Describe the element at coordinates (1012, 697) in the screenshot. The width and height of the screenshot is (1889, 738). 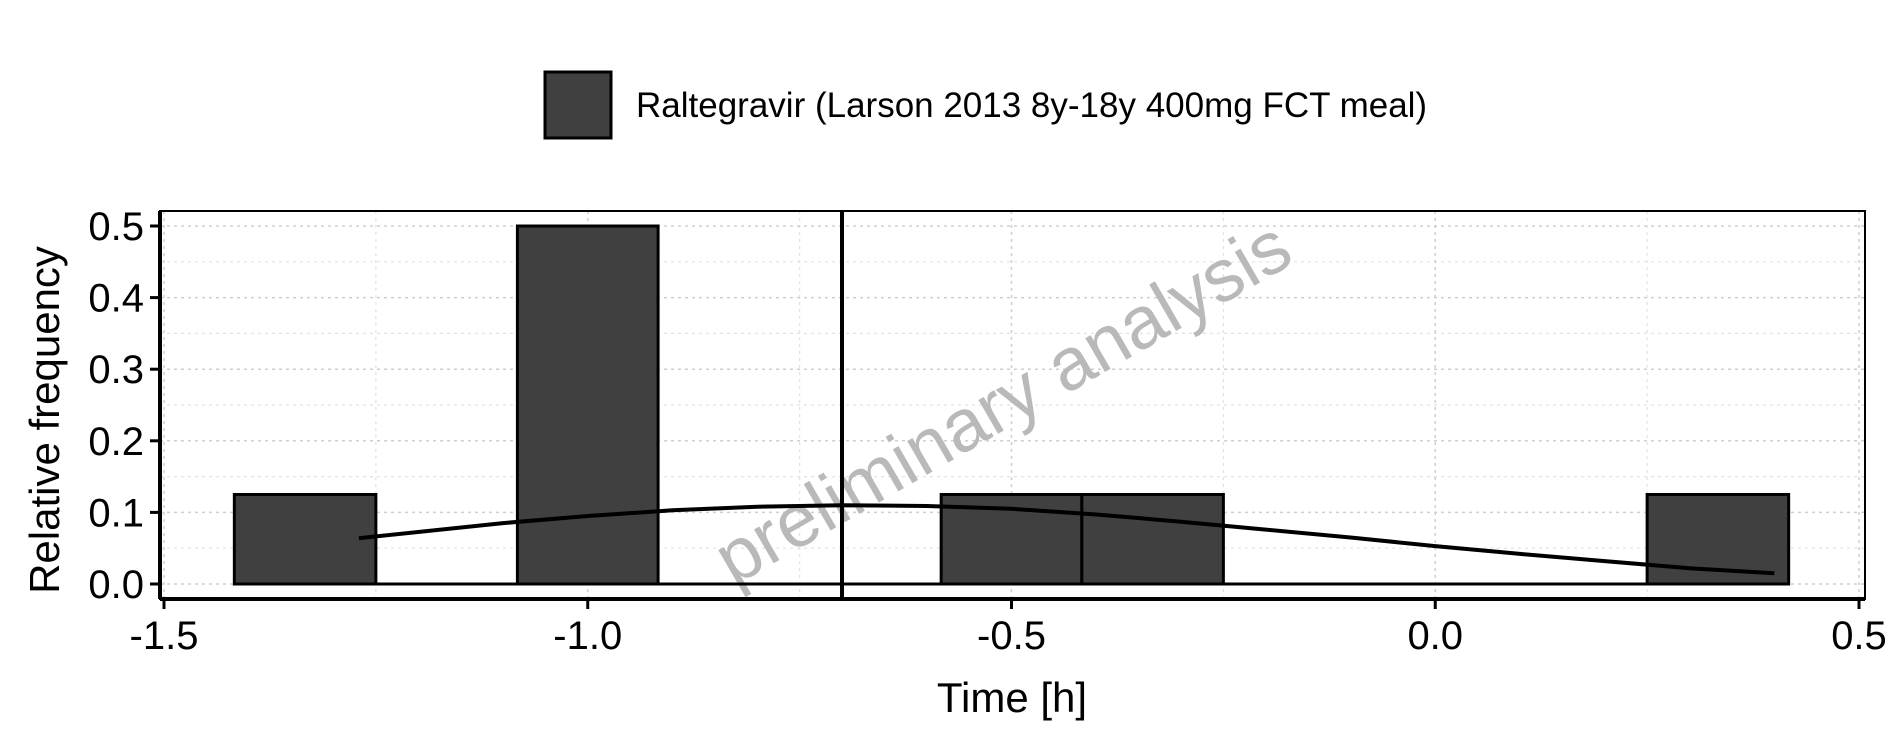
I see `x-axis-title: Time [h]` at that location.